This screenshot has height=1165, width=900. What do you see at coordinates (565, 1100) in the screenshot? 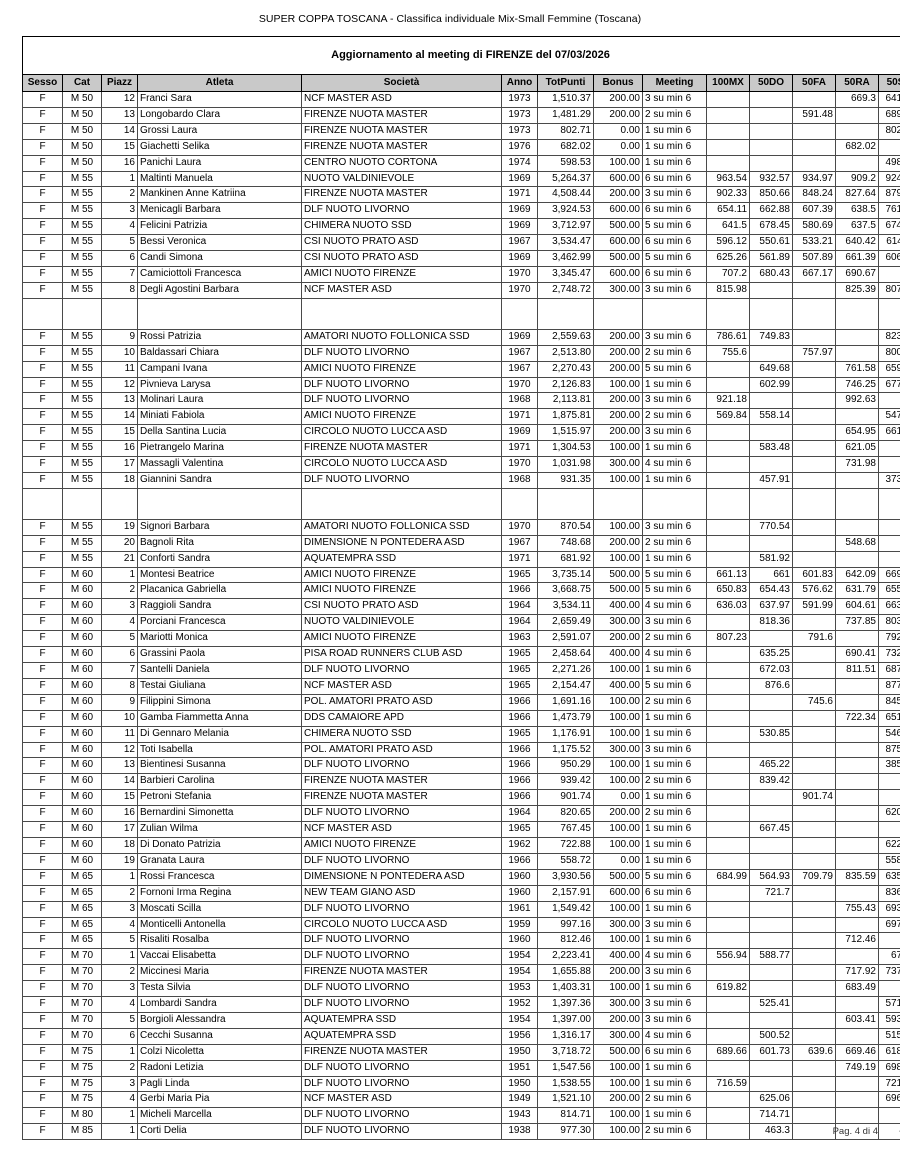
I see `cell-totpunti: 1,521.10` at bounding box center [565, 1100].